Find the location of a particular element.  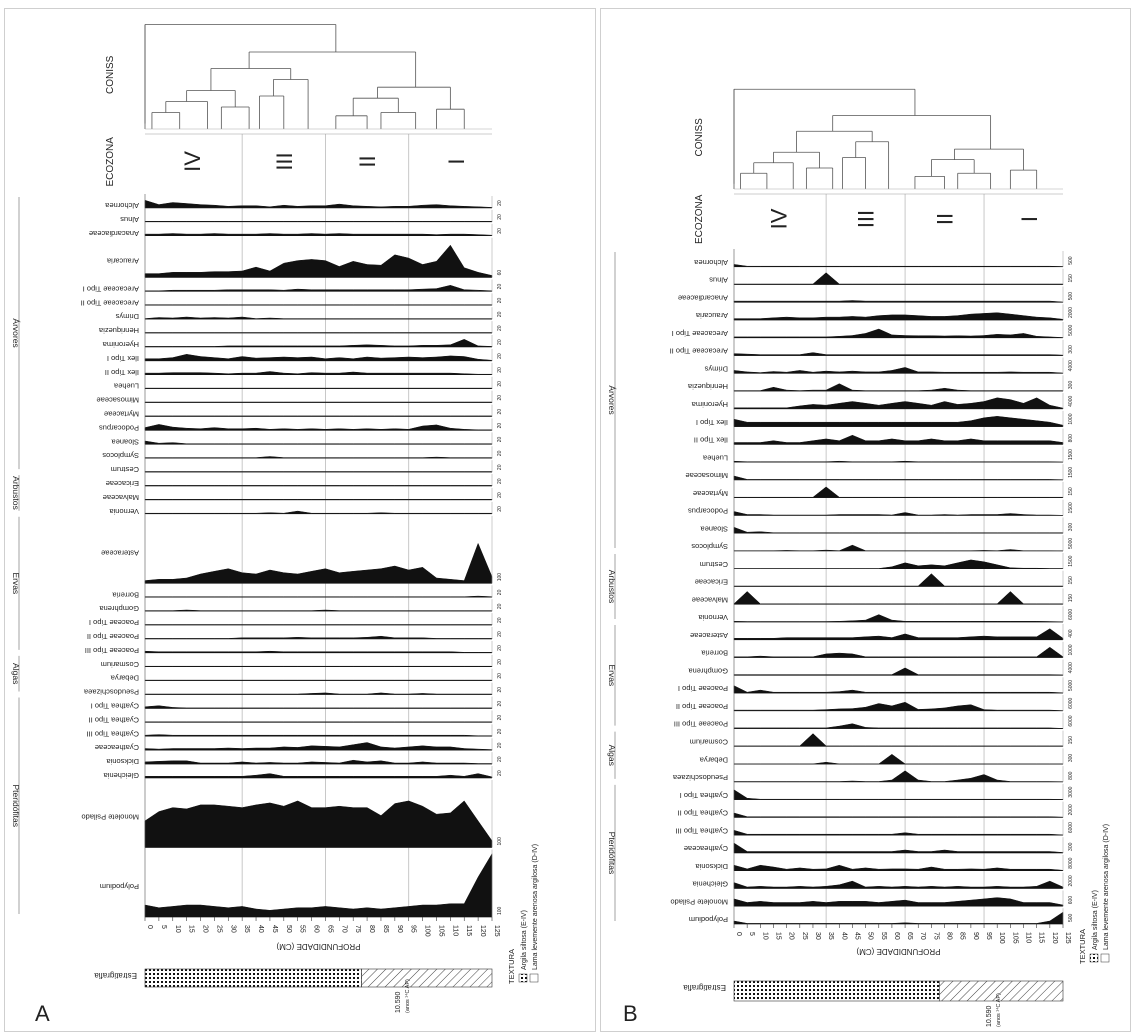

depth-tick-label-115: 115 is located at coordinates (1041, 937).